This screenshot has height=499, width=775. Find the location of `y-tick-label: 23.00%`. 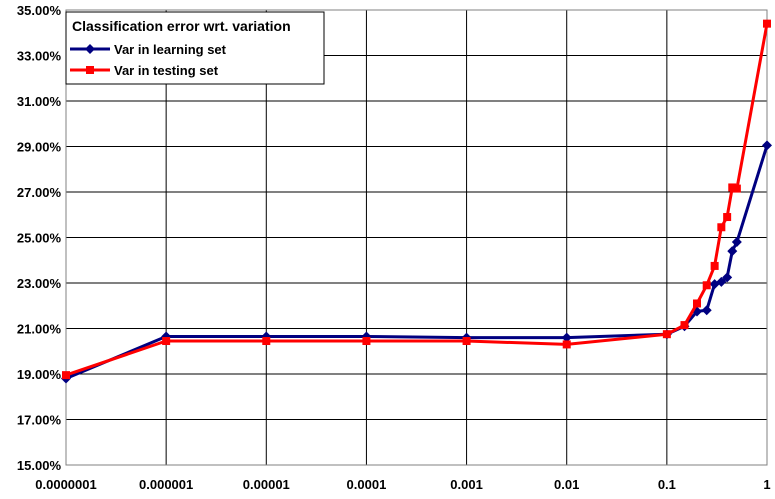

y-tick-label: 23.00% is located at coordinates (39, 283).